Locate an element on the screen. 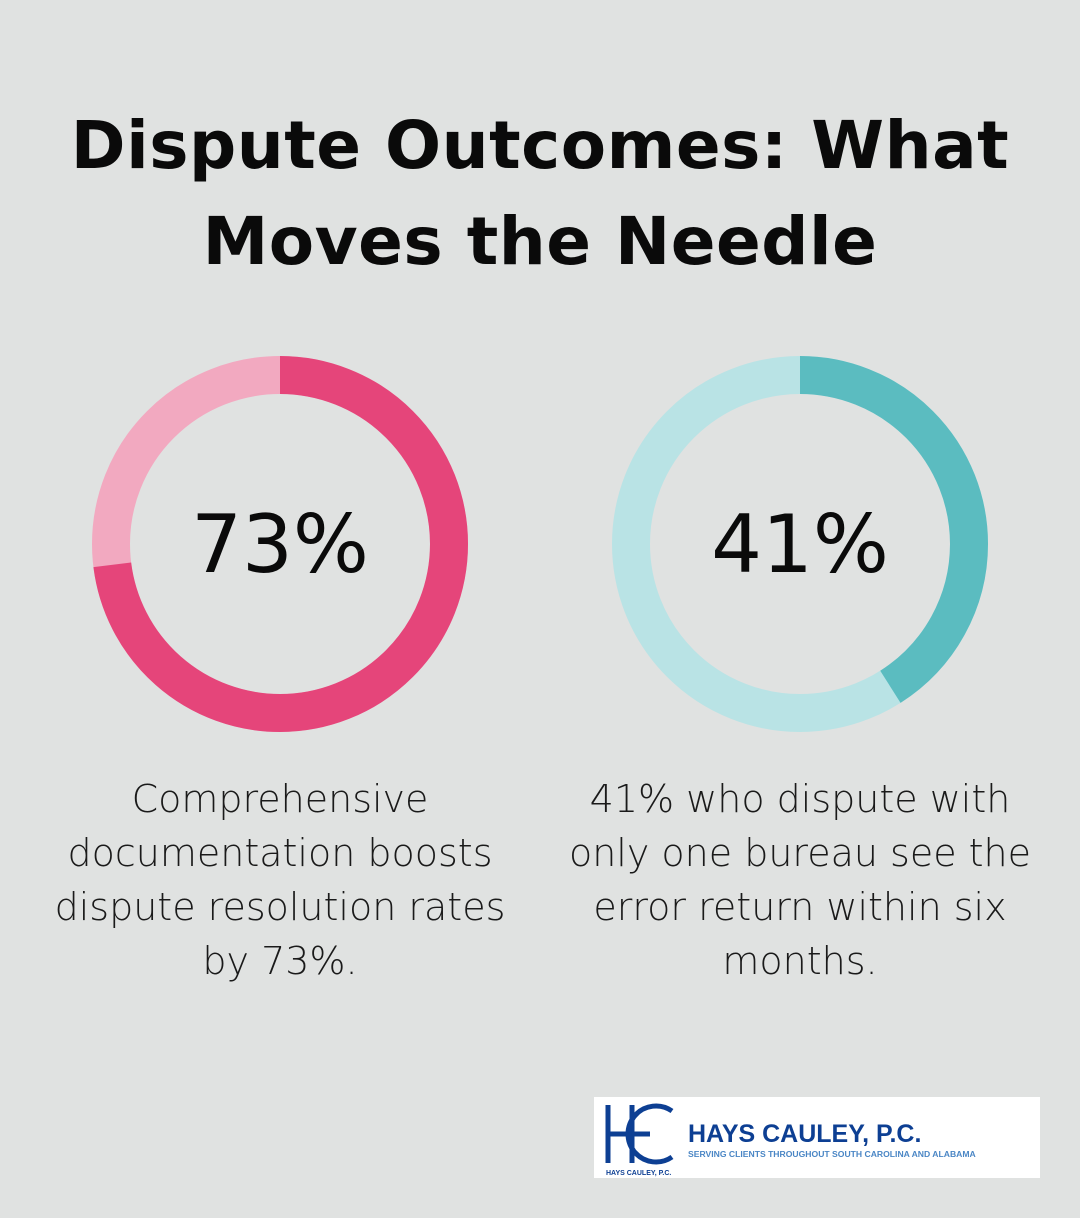 This screenshot has width=1080, height=1218. donut-chart-2: 41% is located at coordinates (800, 544).